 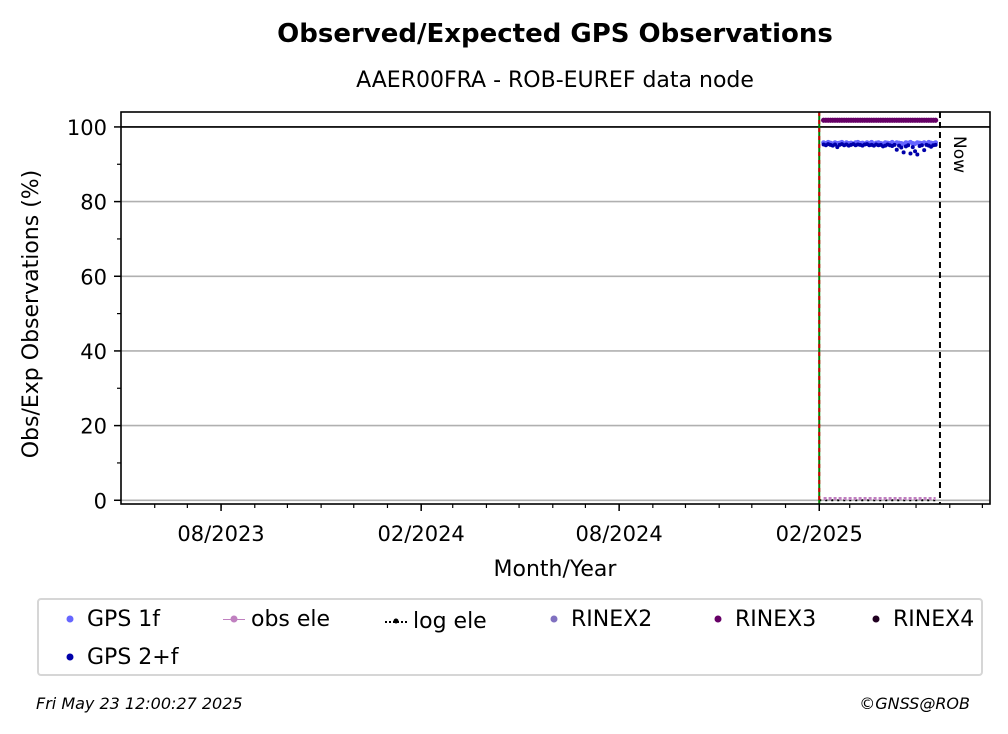 I want to click on legend-label: RINEX2, so click(x=612, y=619).